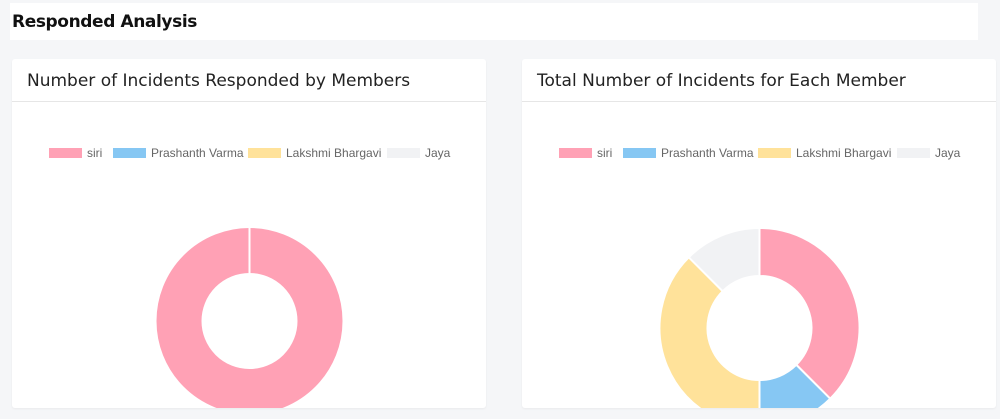  I want to click on card-header: Number of Incidents Responded by Members, so click(249, 80).